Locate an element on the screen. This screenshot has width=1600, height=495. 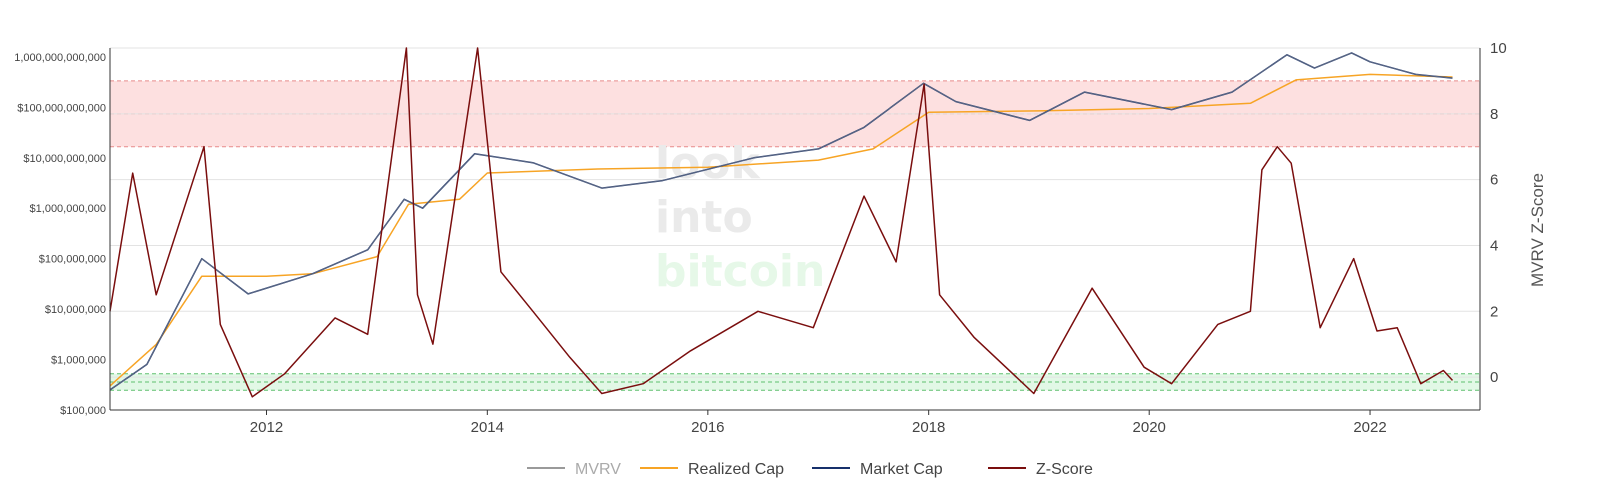
right-tick-label-4: 4 is located at coordinates (1494, 245).